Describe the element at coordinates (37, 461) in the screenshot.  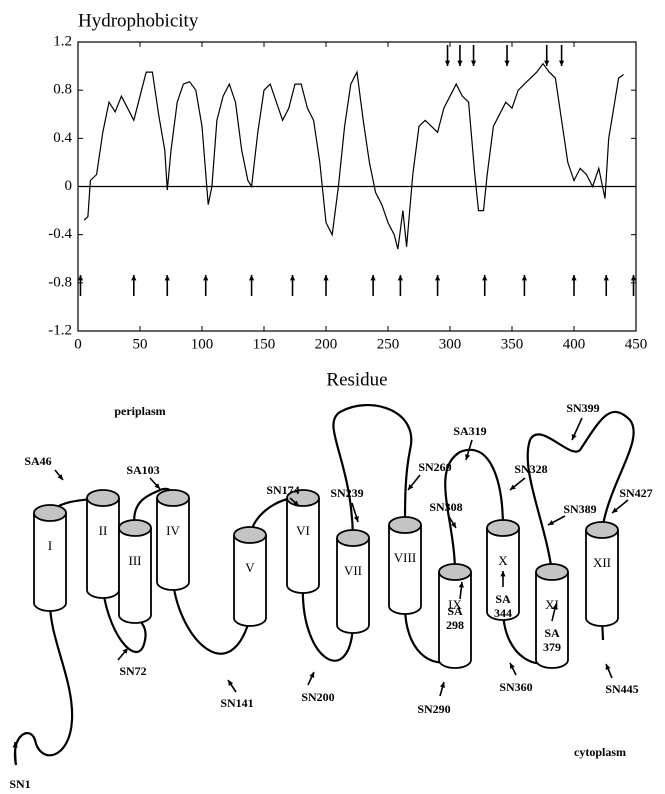
I see `site-label: SA46` at that location.